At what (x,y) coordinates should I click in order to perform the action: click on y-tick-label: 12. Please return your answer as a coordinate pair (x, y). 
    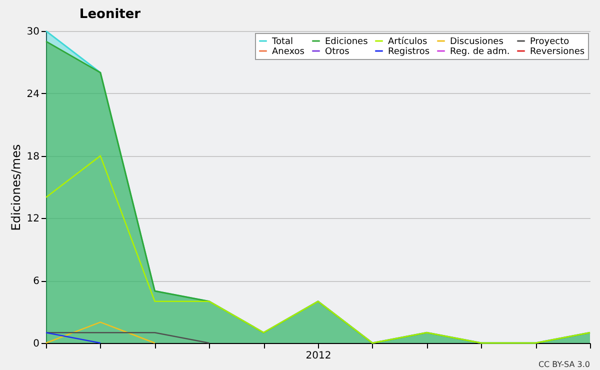
    Looking at the image, I should click on (33, 219).